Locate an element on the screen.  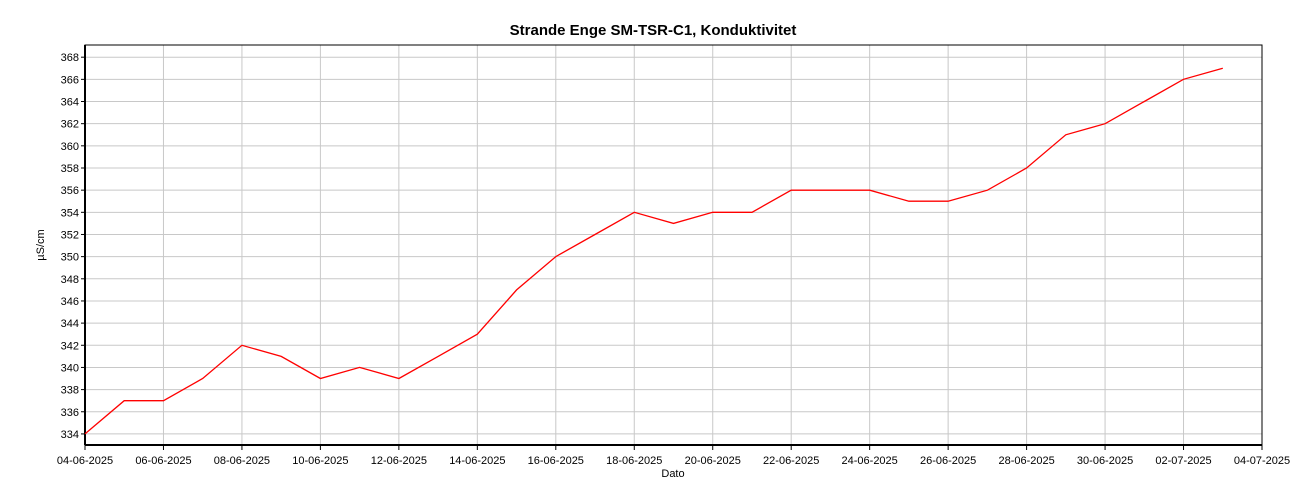
x-tick-label: 04-06-2025 is located at coordinates (85, 461).